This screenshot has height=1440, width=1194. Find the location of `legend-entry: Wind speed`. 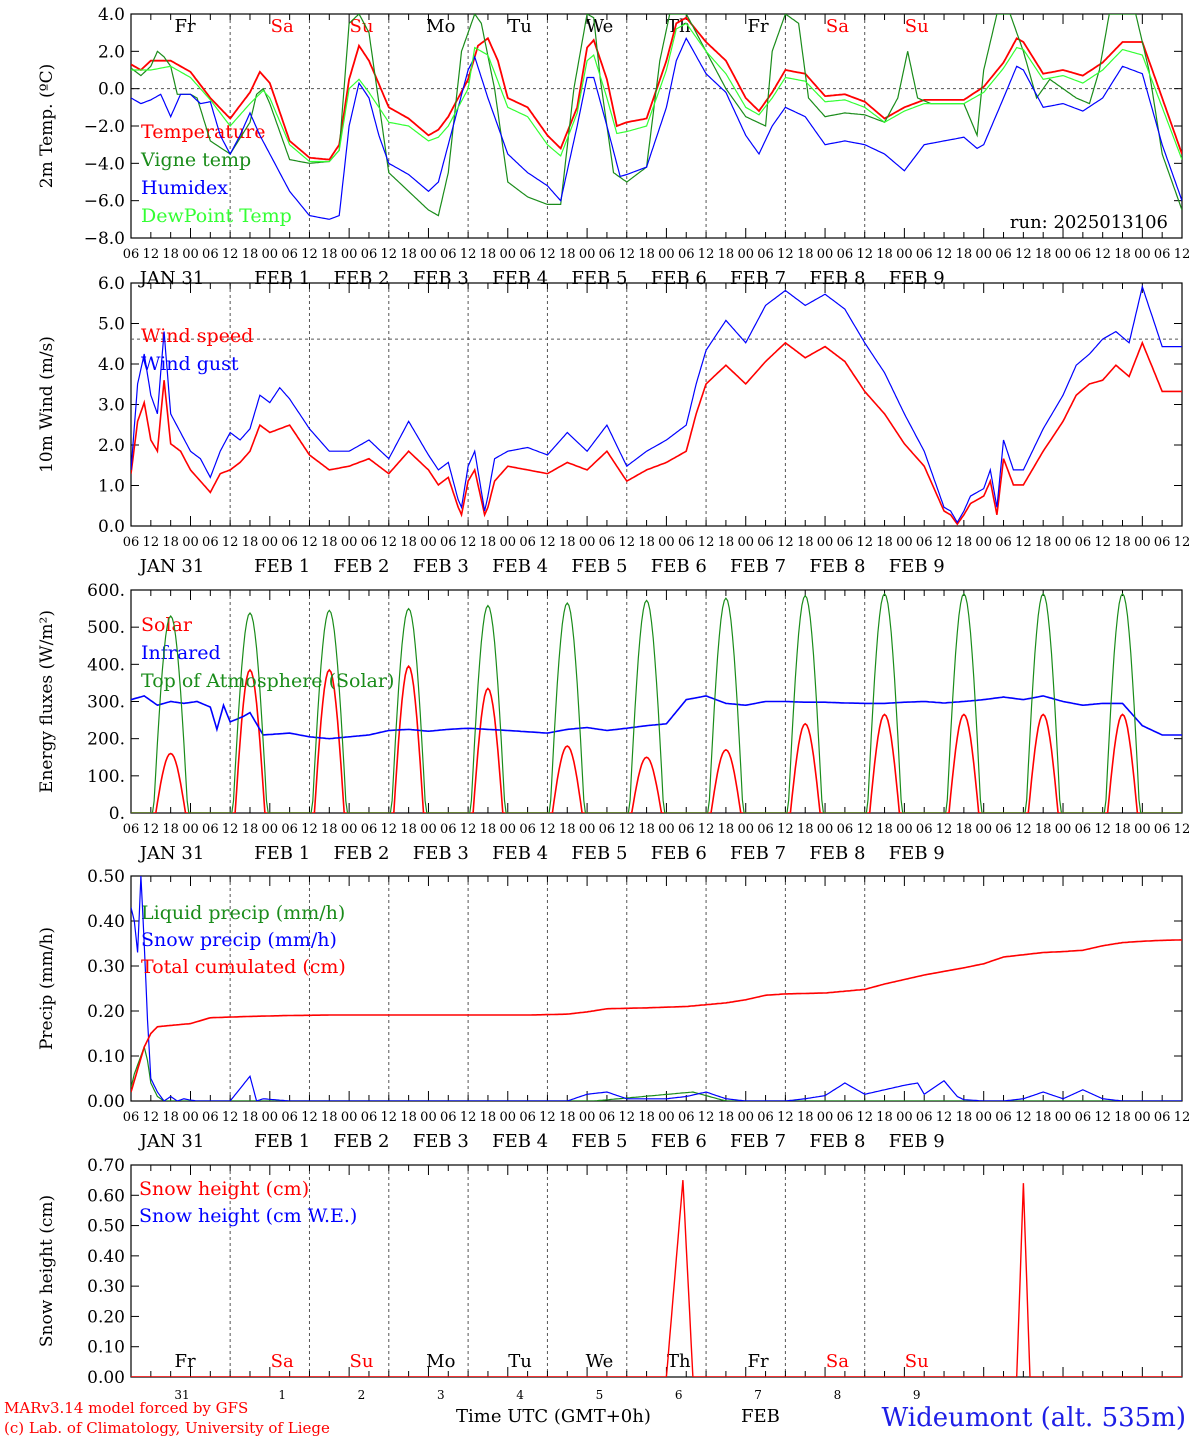

legend-entry: Wind speed is located at coordinates (197, 336).